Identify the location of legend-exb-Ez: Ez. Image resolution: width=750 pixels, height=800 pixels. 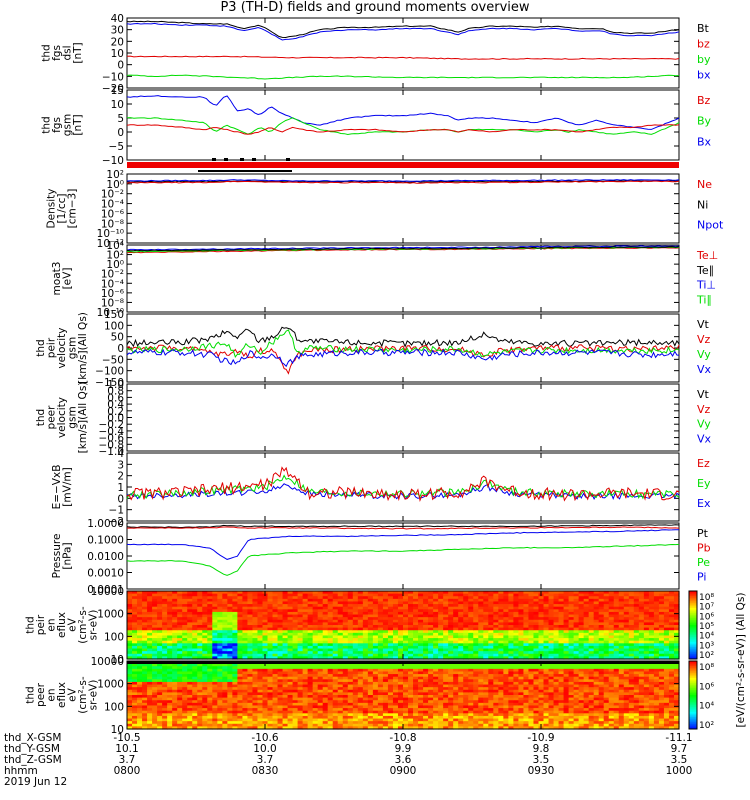
(703, 463).